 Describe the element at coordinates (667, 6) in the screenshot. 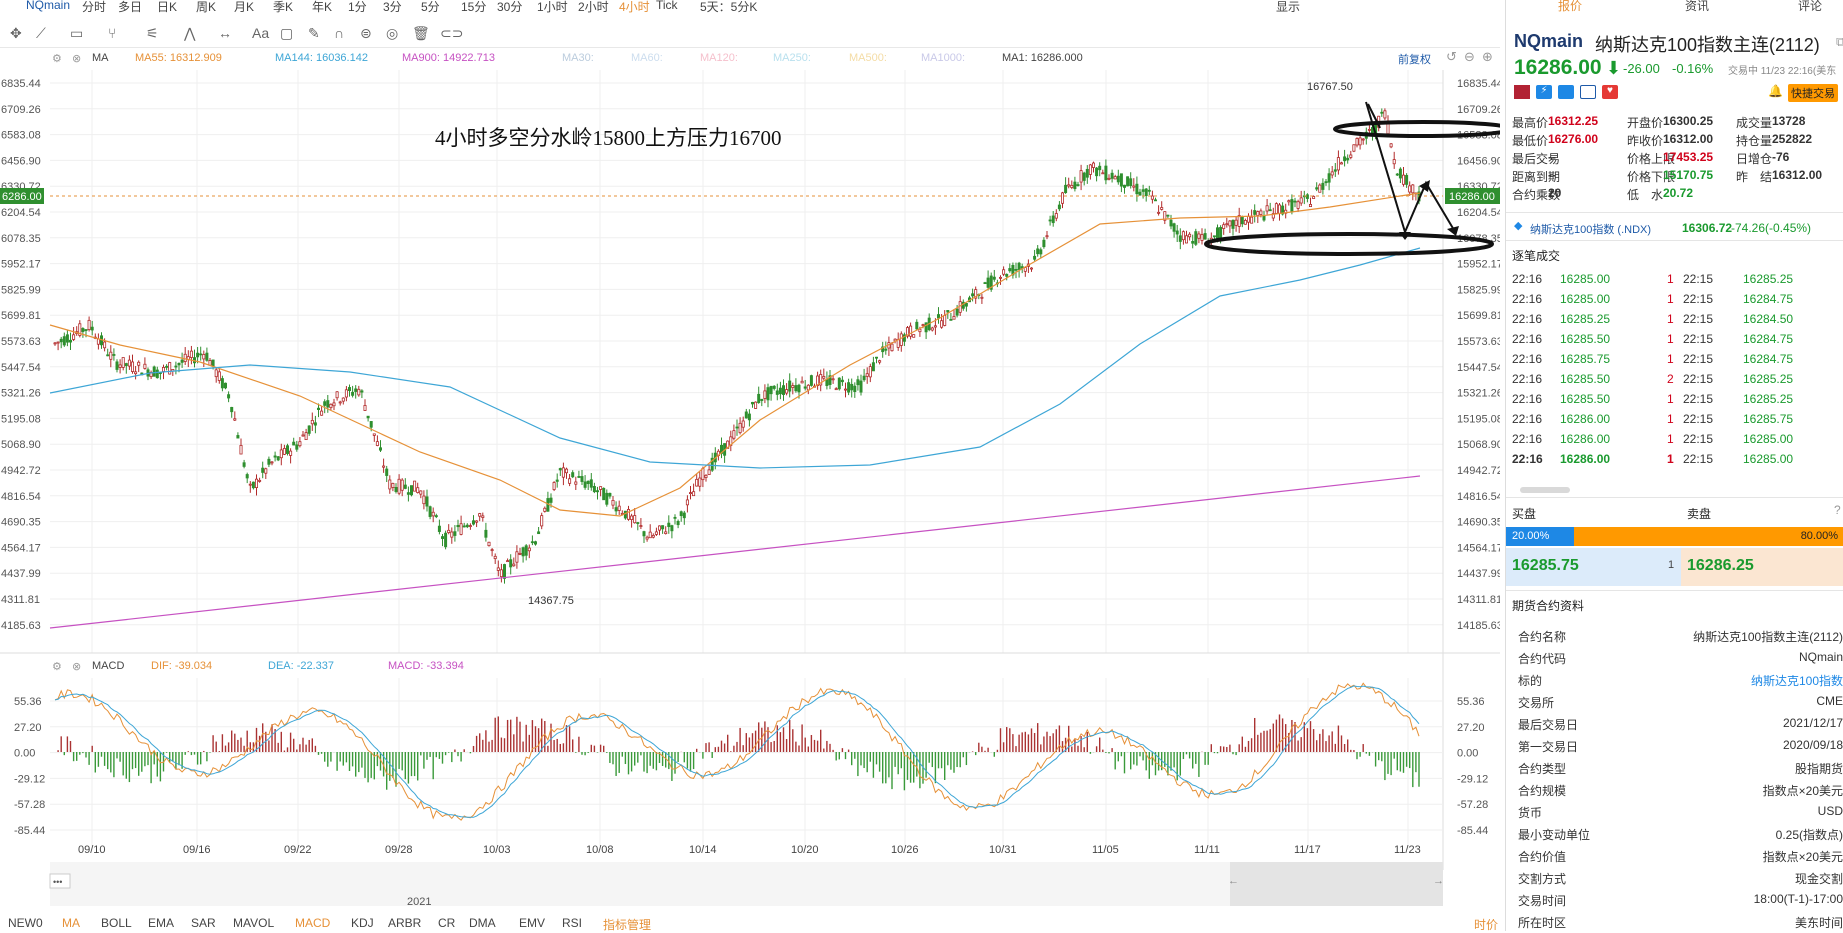

I see `timeframe-16: Tick` at that location.